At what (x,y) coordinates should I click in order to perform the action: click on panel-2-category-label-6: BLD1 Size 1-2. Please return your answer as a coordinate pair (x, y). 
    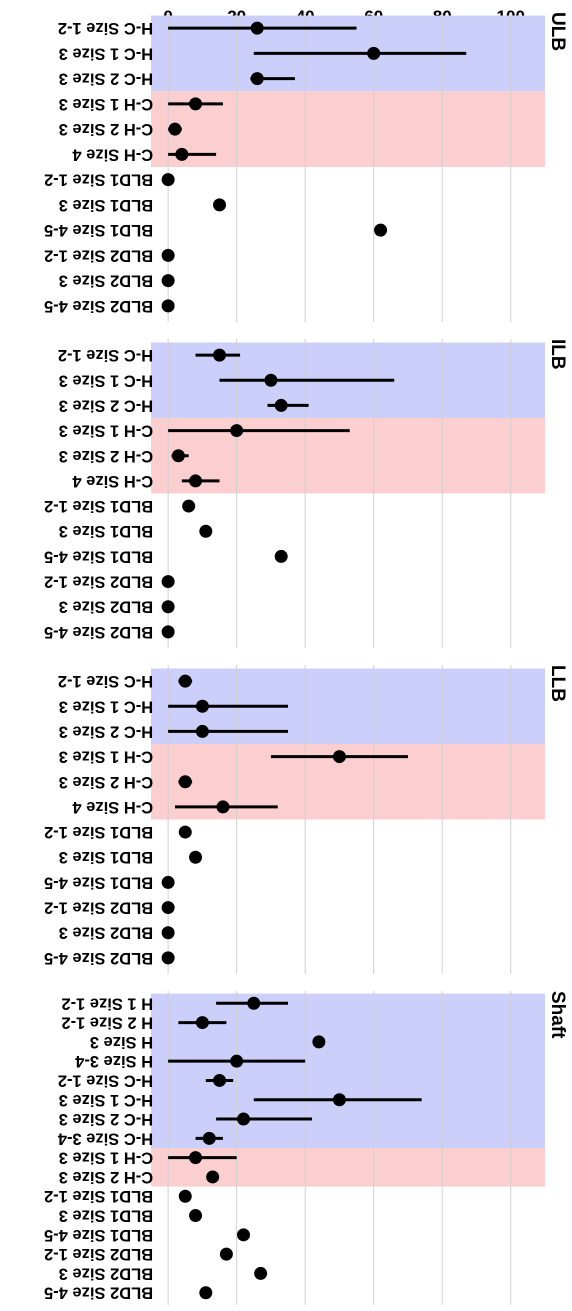
    Looking at the image, I should click on (98, 832).